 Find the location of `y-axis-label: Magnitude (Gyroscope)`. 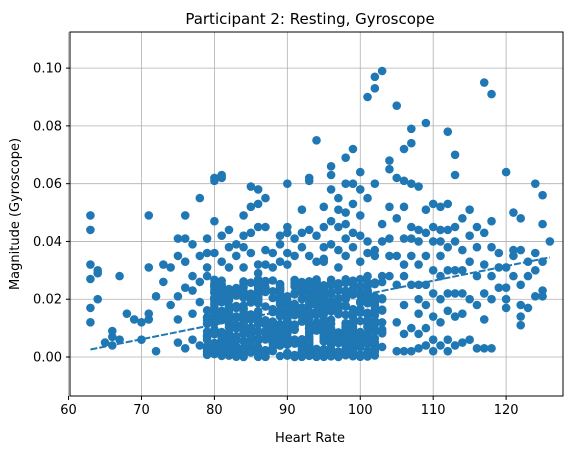

y-axis-label: Magnitude (Gyroscope) is located at coordinates (15, 214).